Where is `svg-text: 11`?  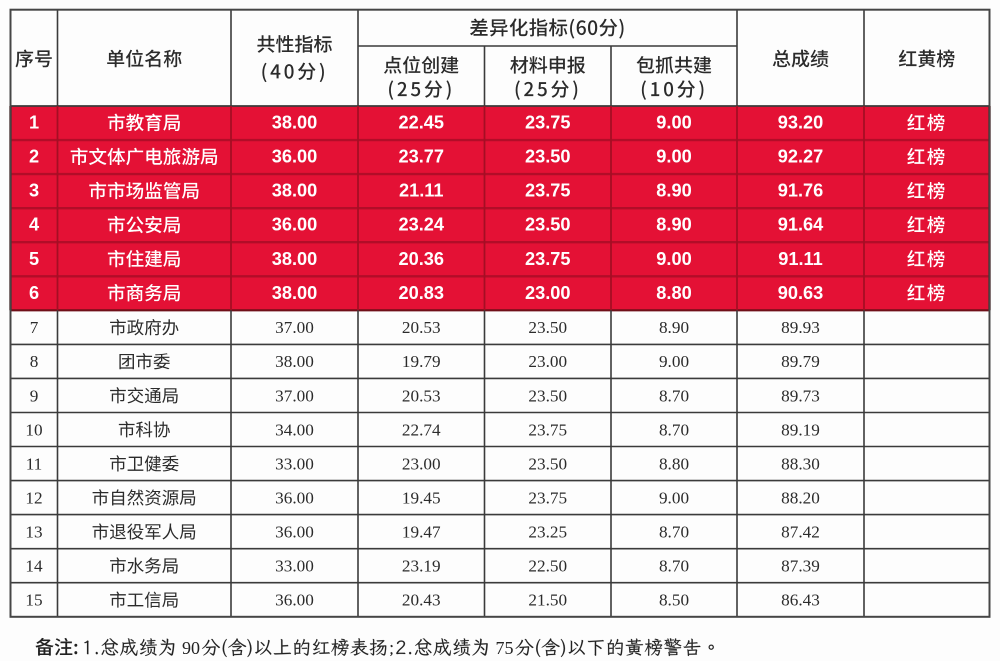
svg-text: 11 is located at coordinates (34, 463).